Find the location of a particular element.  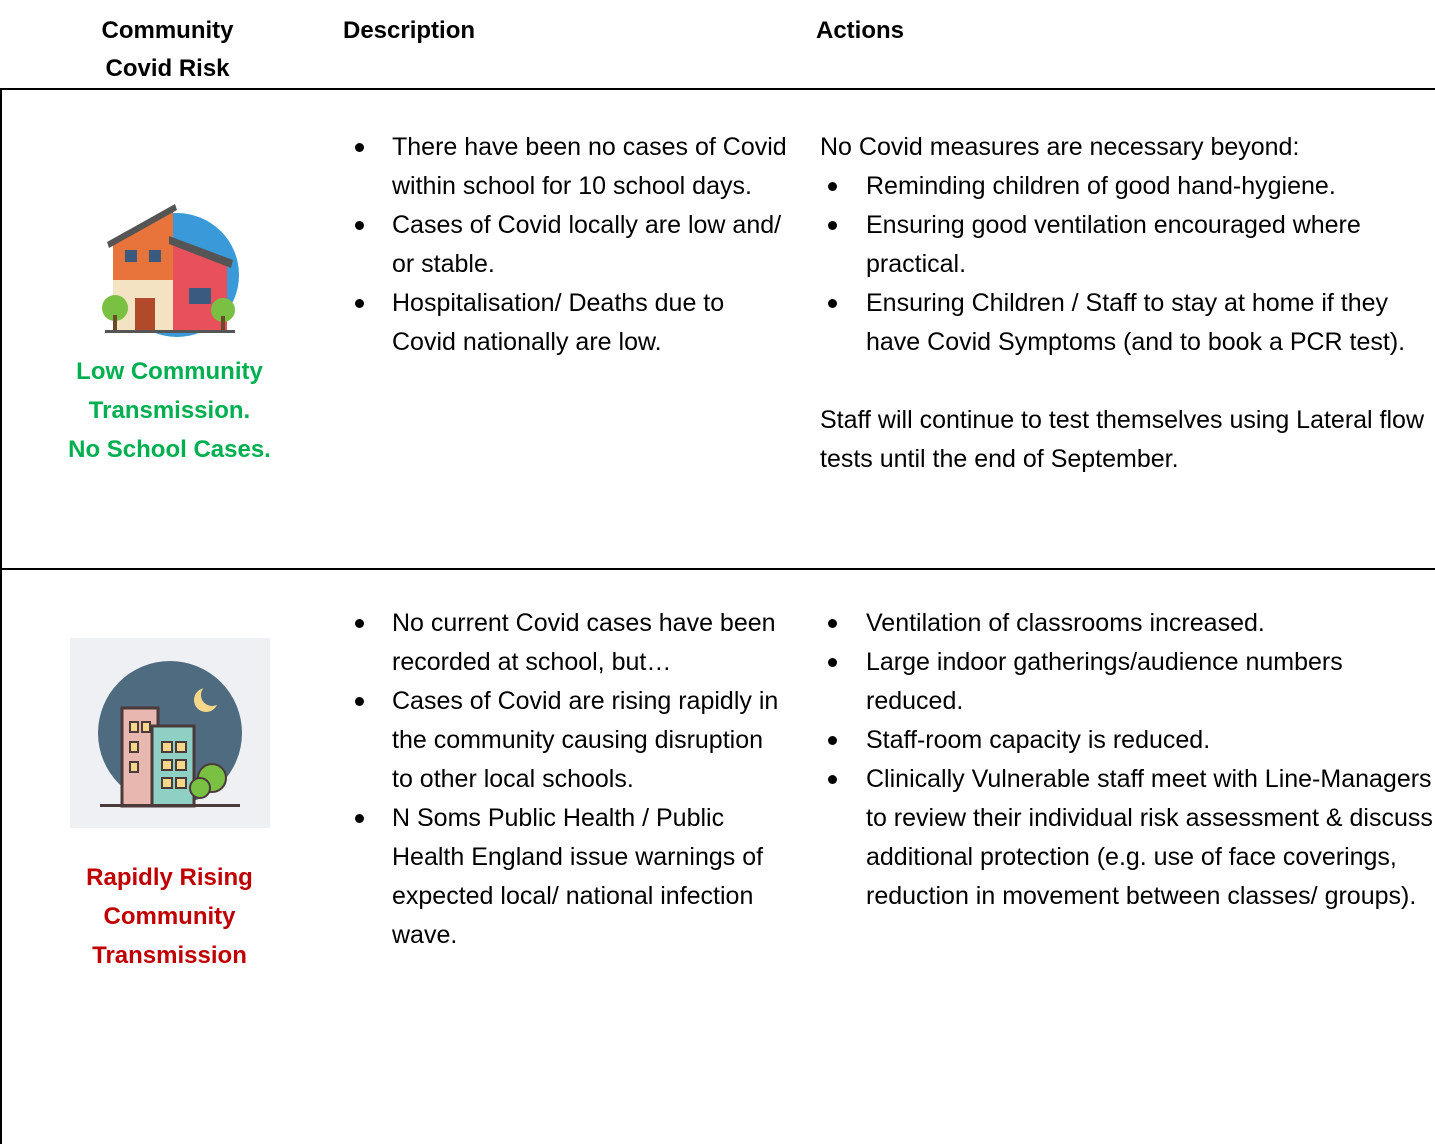

risk-label: Rapidly Rising Community Transmission is located at coordinates (169, 916).